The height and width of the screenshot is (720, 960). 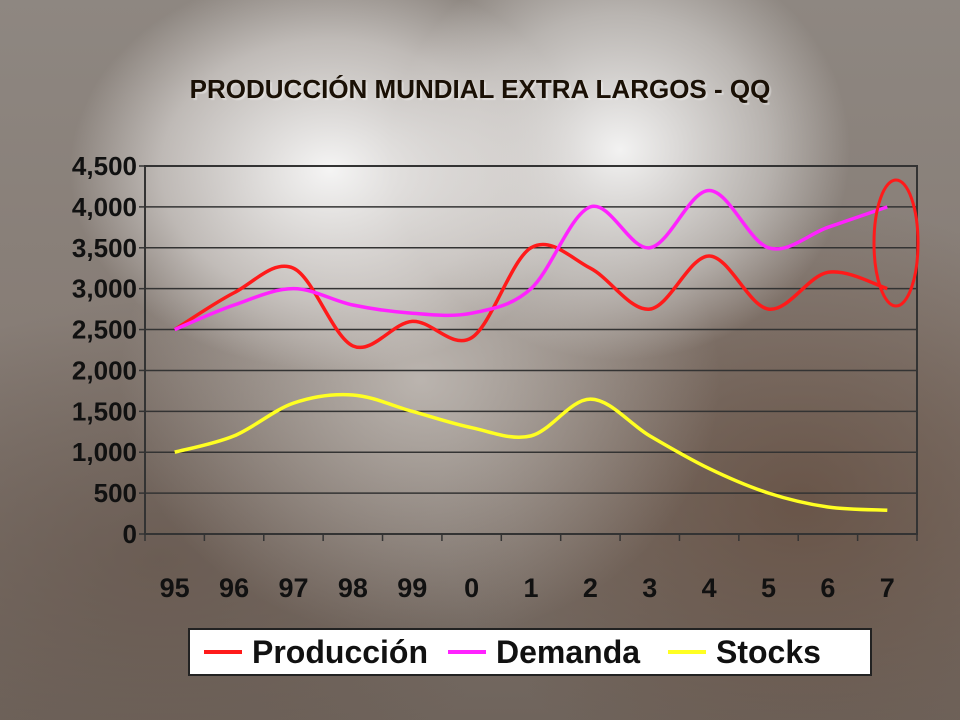 I want to click on highlight-ellipse, so click(x=896, y=243).